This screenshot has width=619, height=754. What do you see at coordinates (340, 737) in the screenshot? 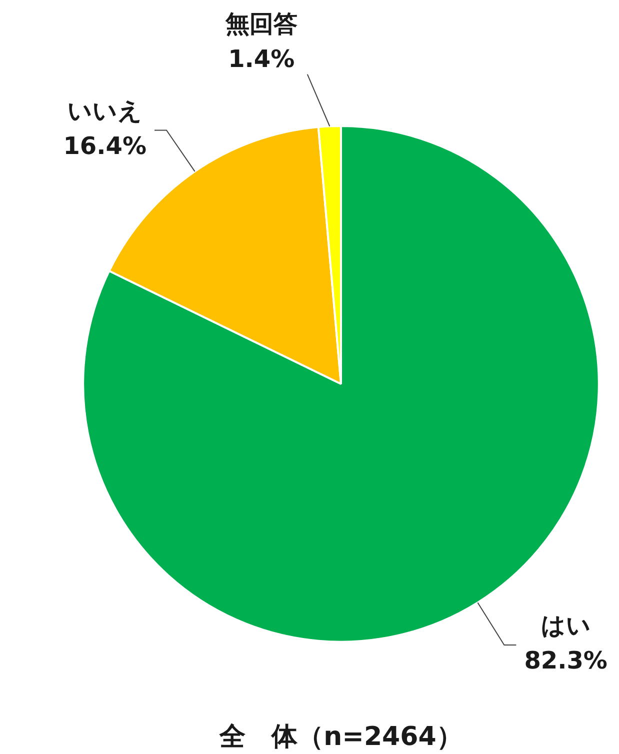
I see `text: 全 体（n=2464）` at bounding box center [340, 737].